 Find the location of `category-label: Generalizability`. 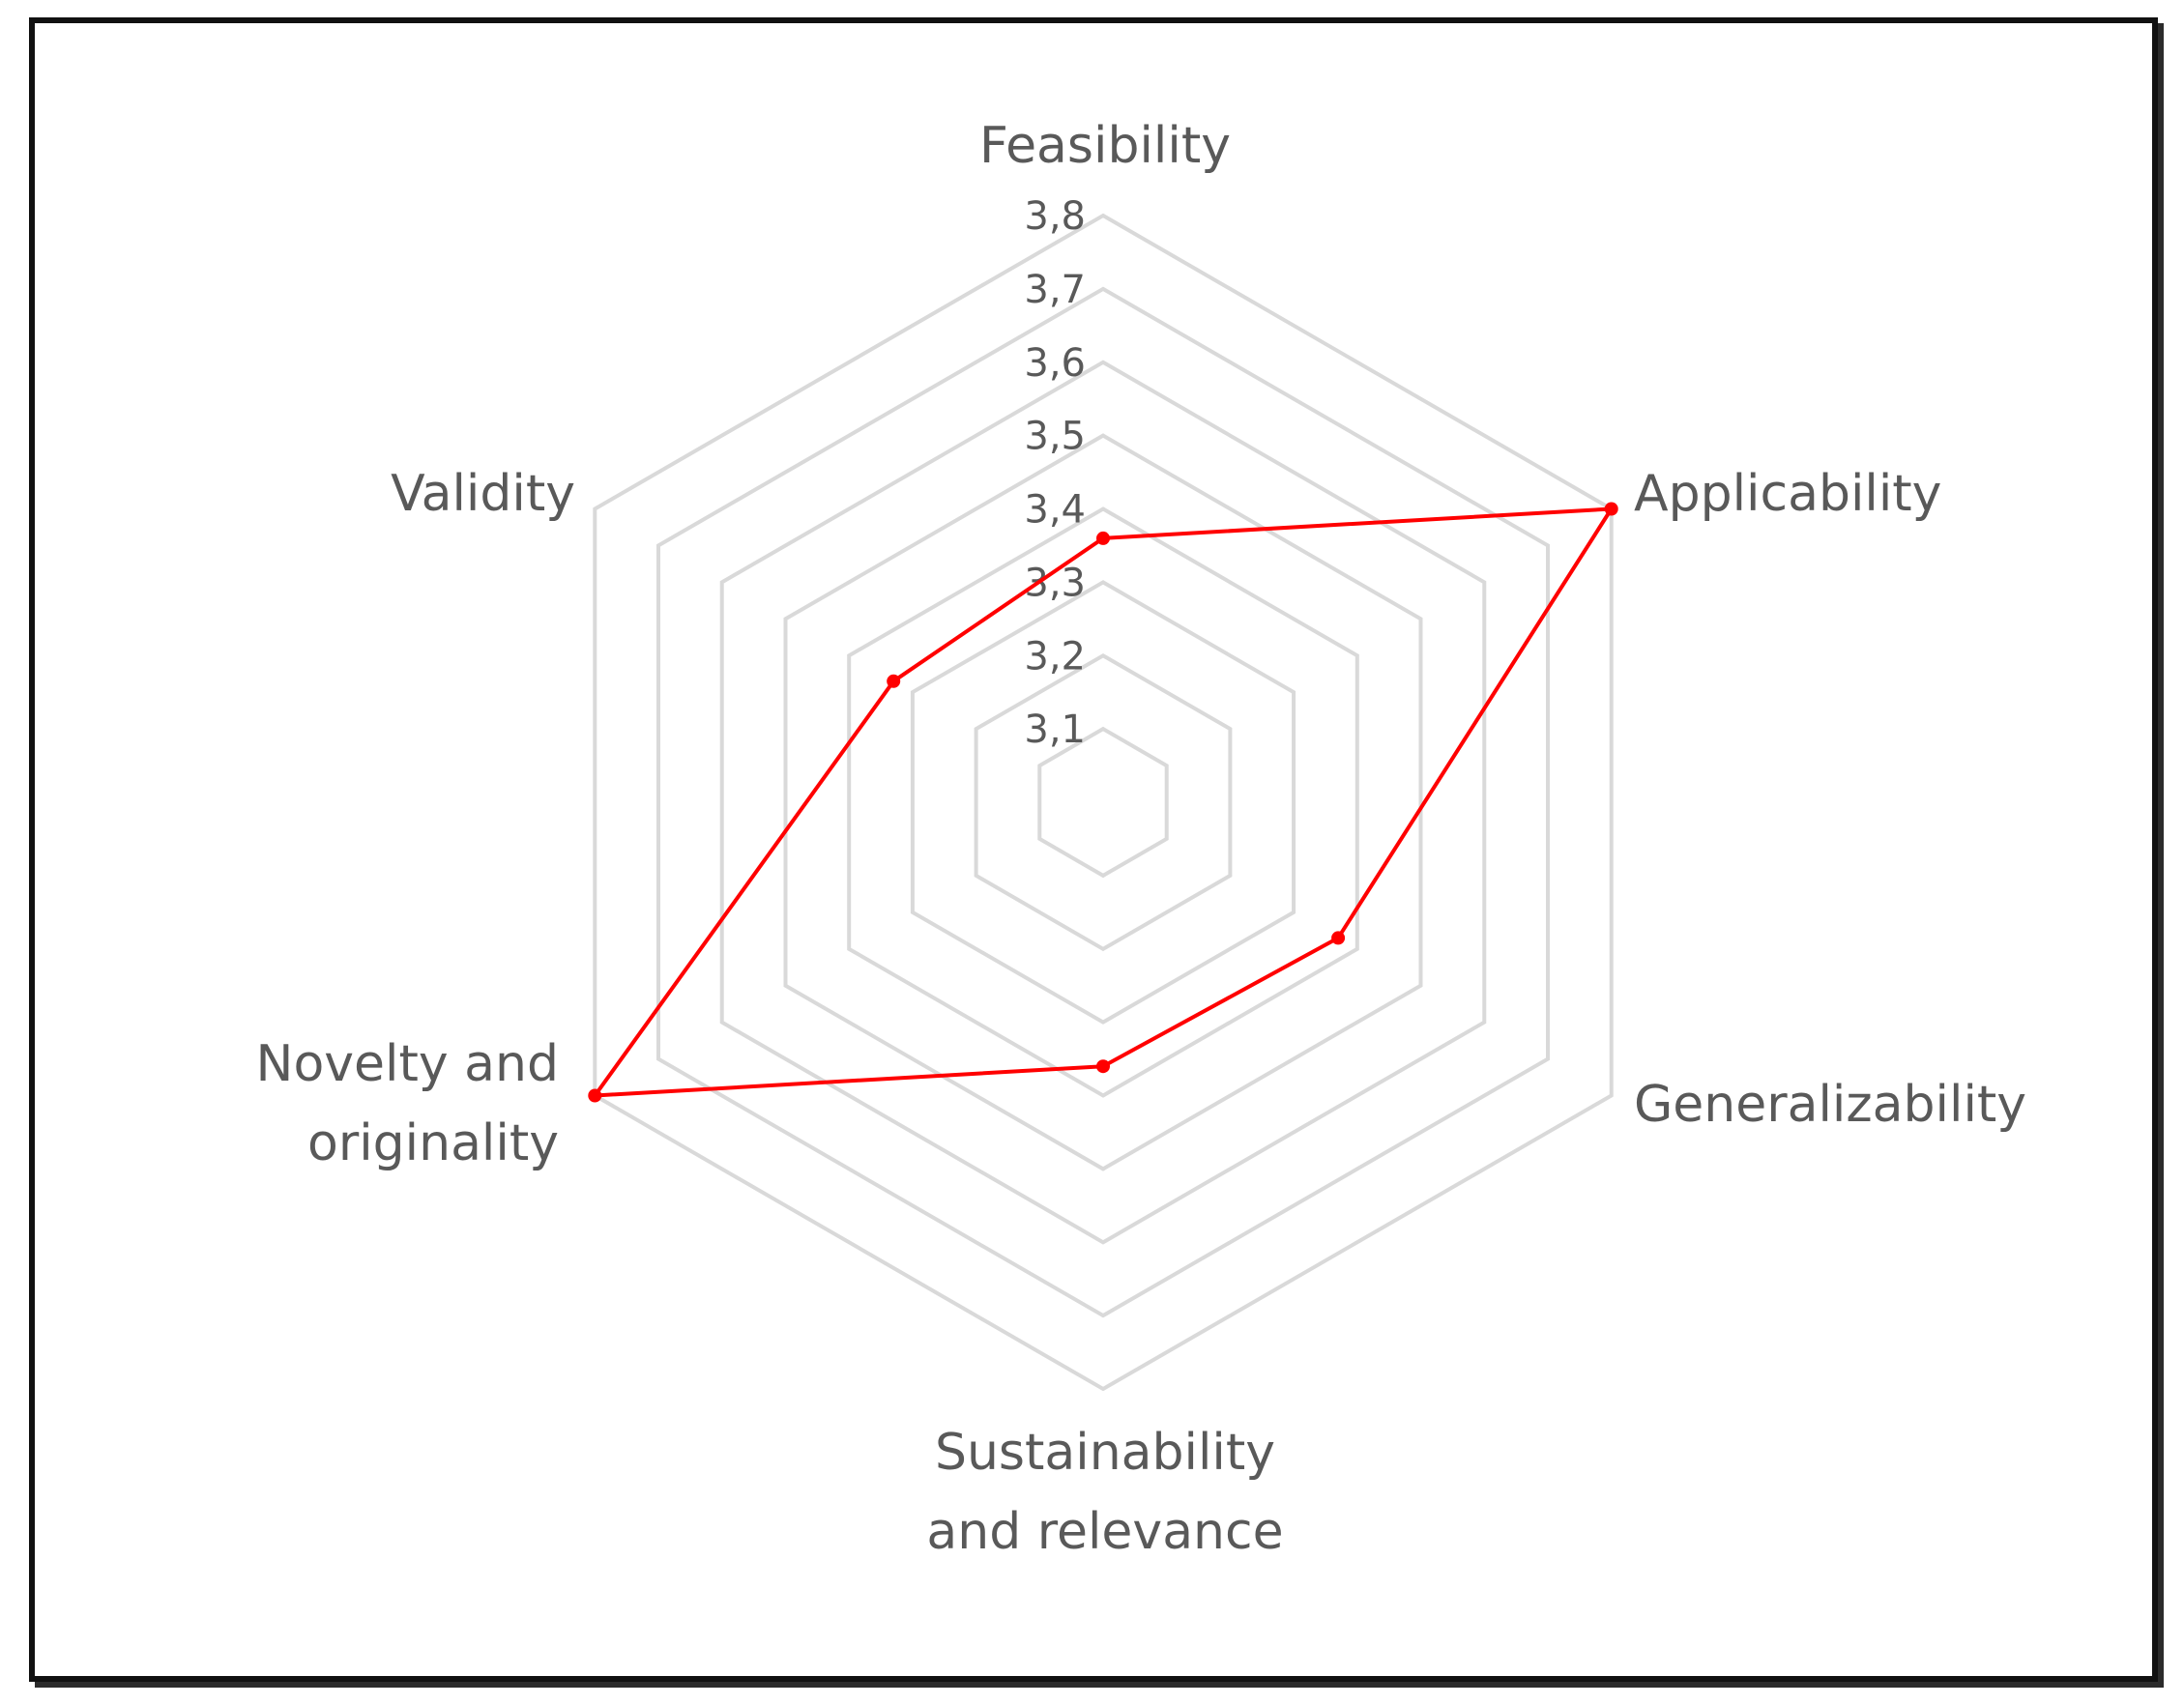

category-label: Generalizability is located at coordinates (1830, 1105).